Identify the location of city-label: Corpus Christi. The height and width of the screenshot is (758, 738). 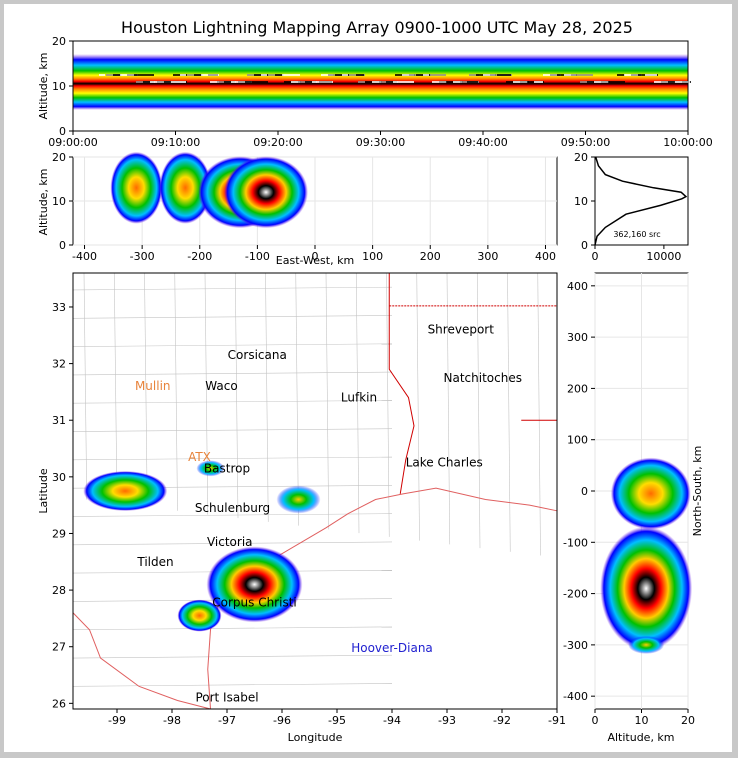
(254, 603).